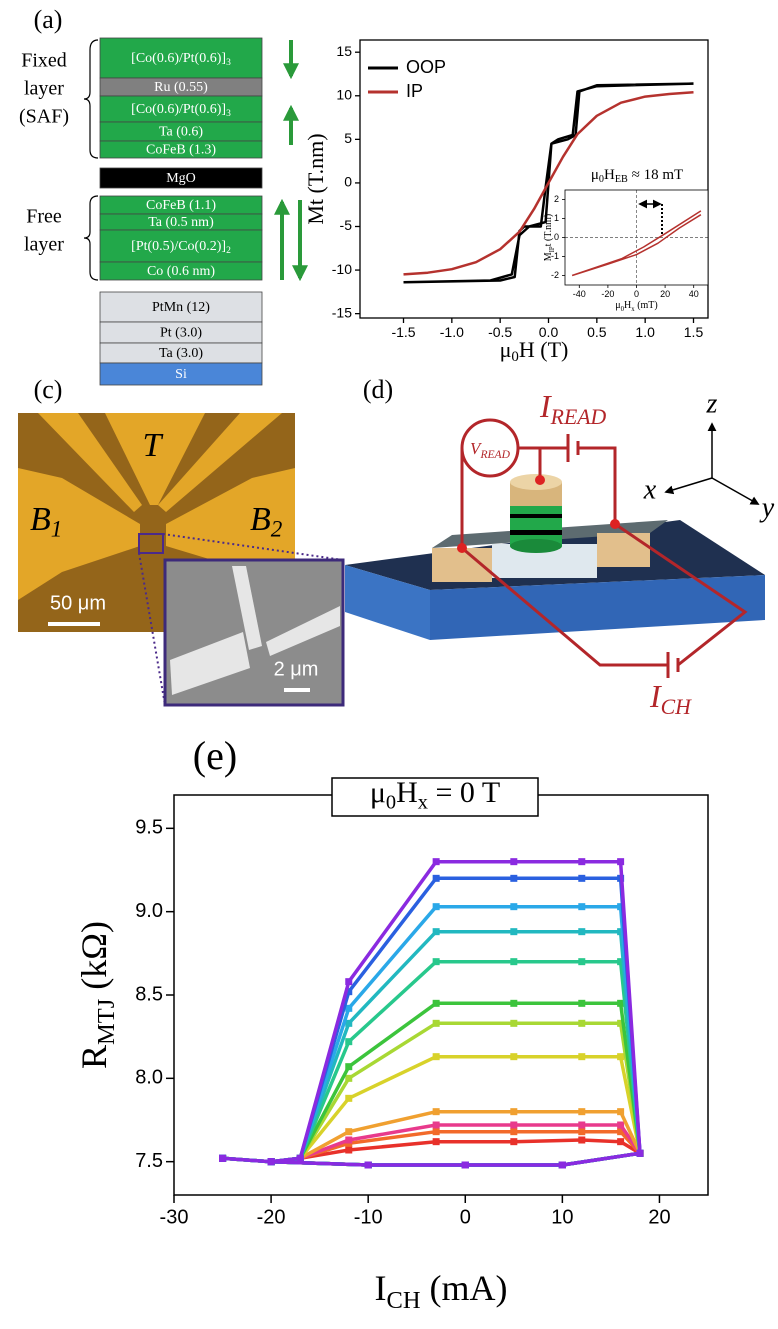 The height and width of the screenshot is (1329, 778). I want to click on circuit-label-part: READ, so click(494, 453).